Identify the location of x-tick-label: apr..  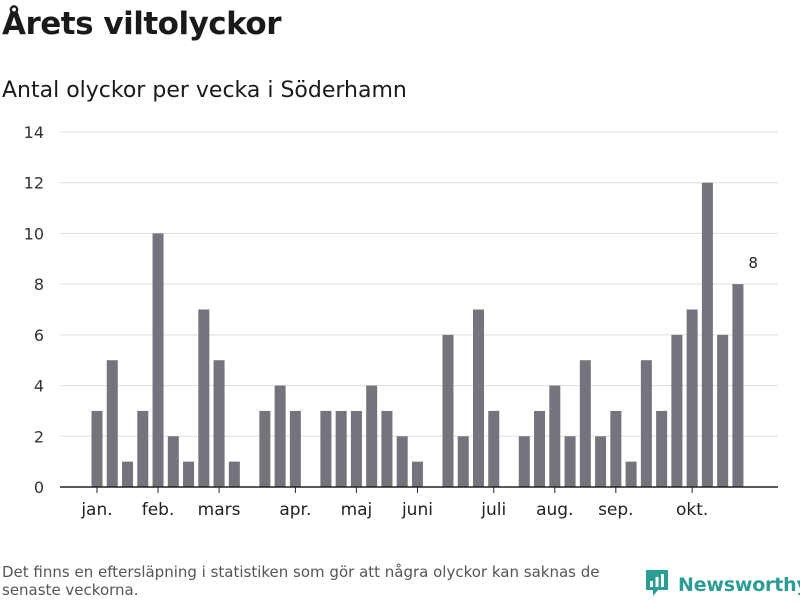
(295, 510).